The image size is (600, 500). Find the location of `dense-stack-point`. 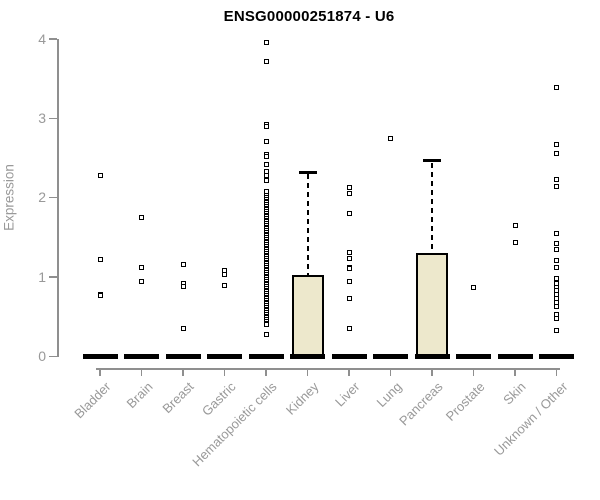

dense-stack-point is located at coordinates (266, 325).